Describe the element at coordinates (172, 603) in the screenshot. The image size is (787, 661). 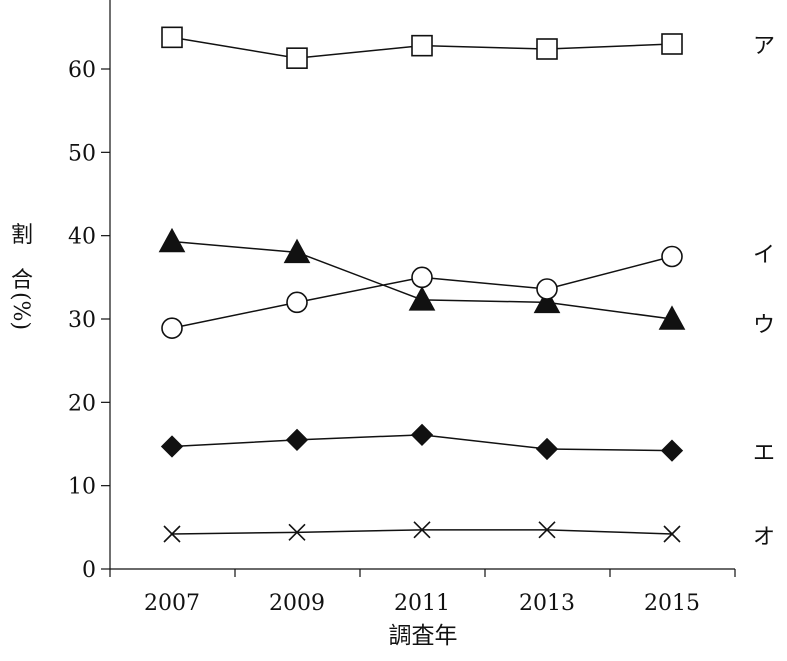
I see `x-tick-label: 2007` at that location.